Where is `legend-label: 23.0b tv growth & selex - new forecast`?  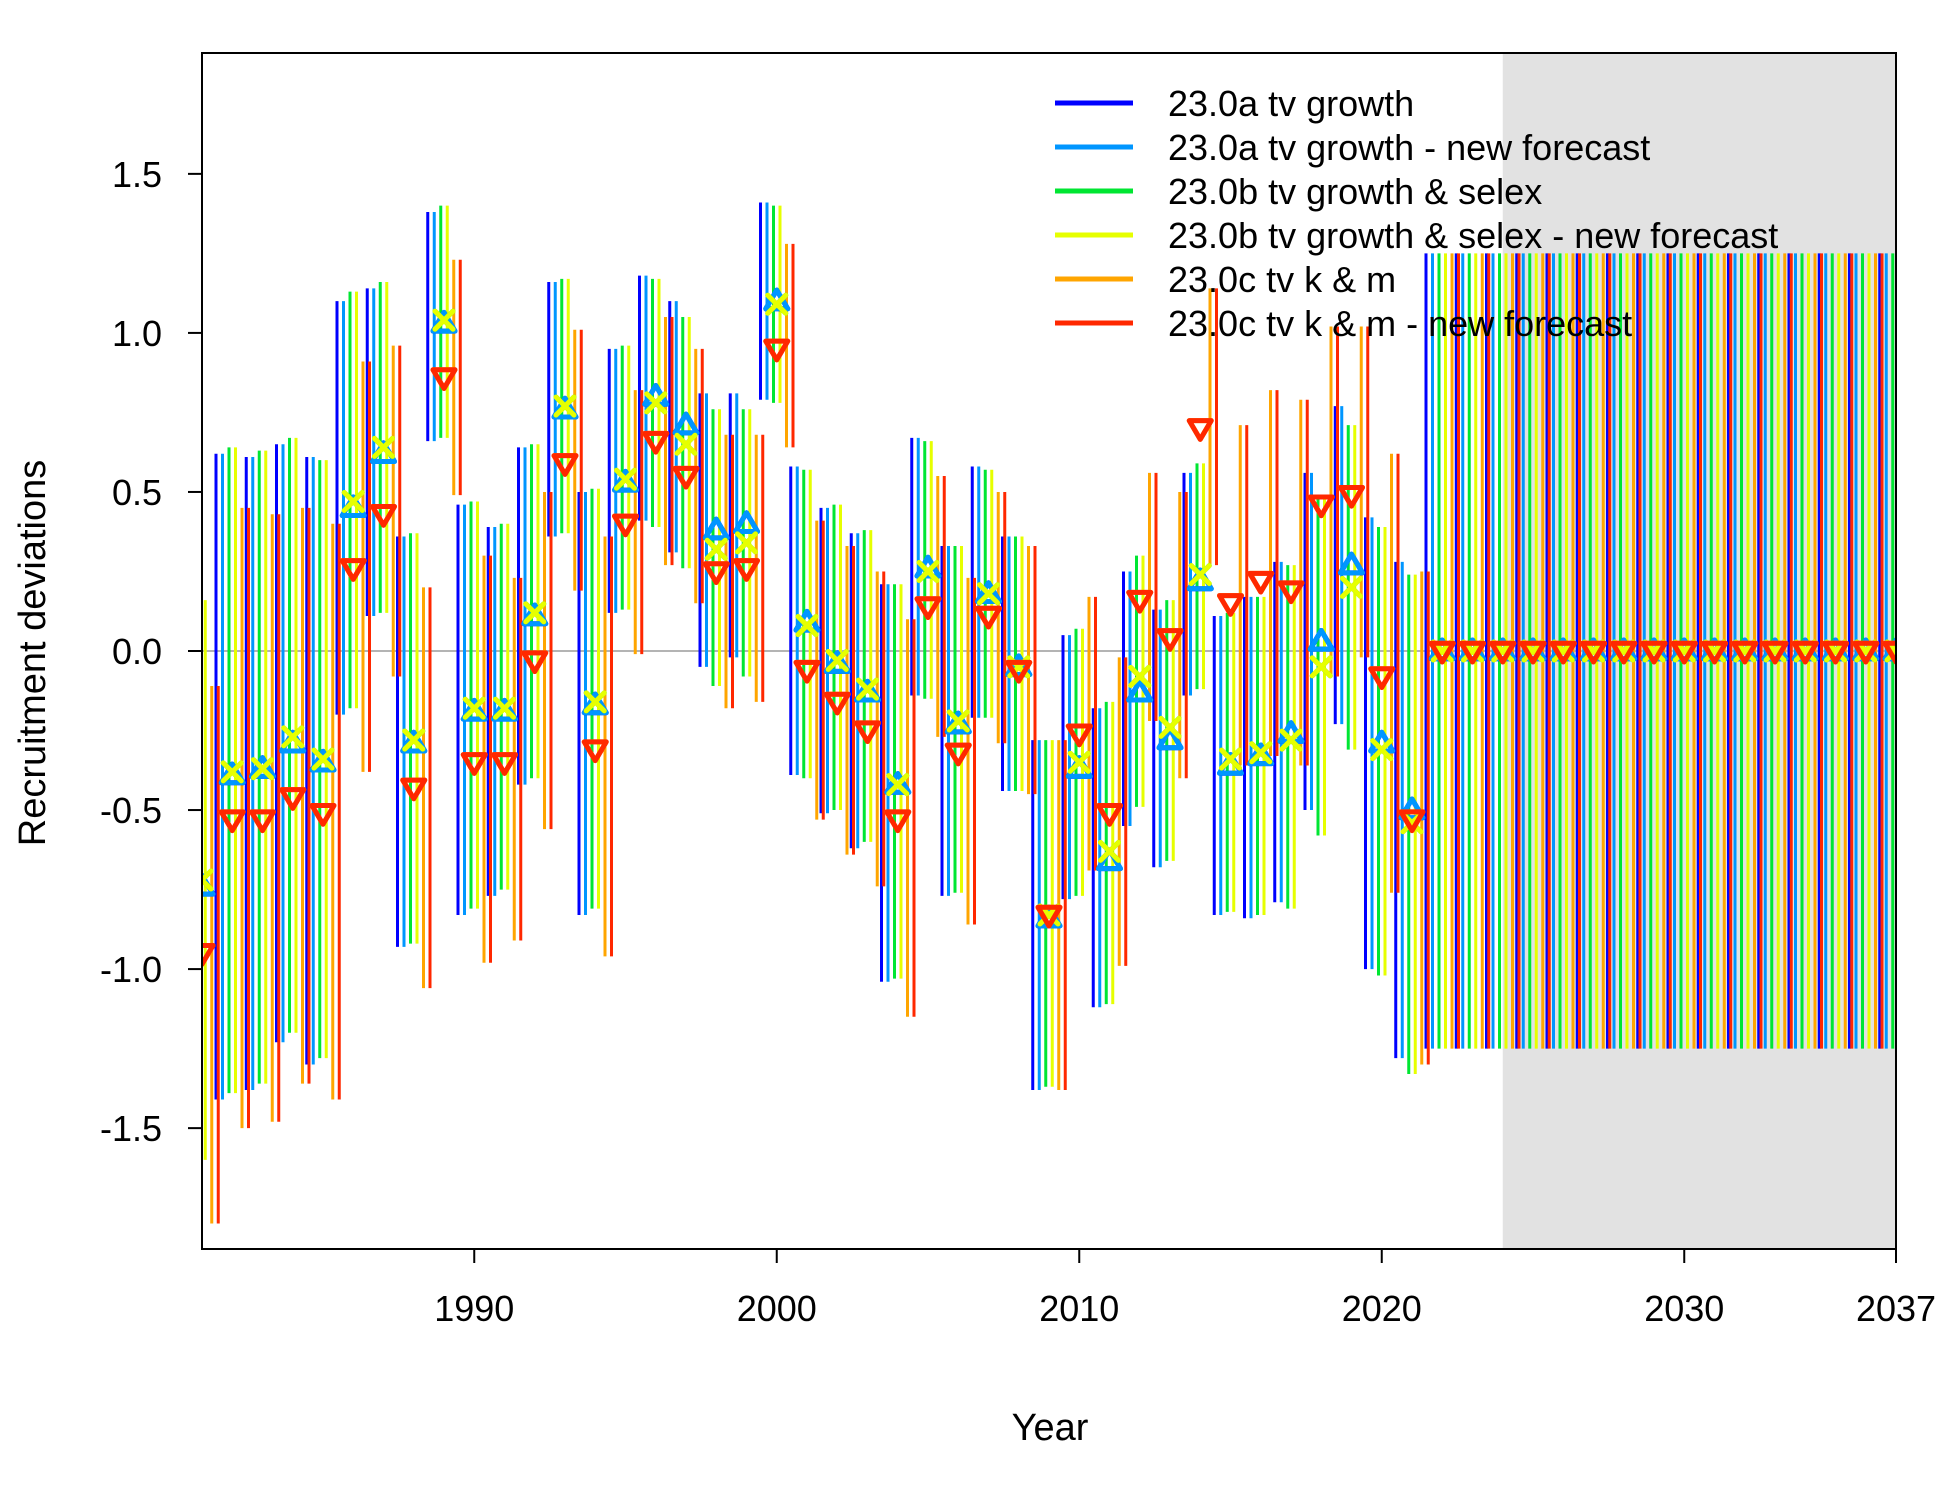
legend-label: 23.0b tv growth & selex - new forecast is located at coordinates (1473, 235).